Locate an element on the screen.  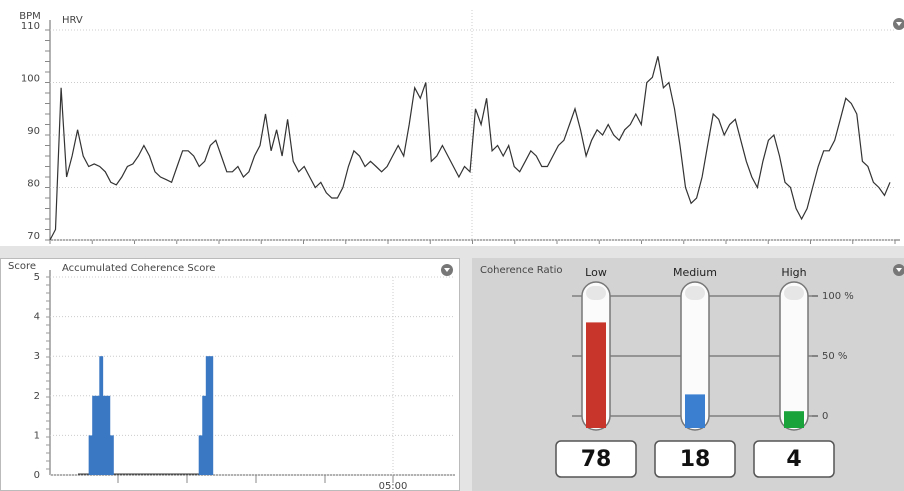
y-tick-label: 70 is located at coordinates (33, 236).